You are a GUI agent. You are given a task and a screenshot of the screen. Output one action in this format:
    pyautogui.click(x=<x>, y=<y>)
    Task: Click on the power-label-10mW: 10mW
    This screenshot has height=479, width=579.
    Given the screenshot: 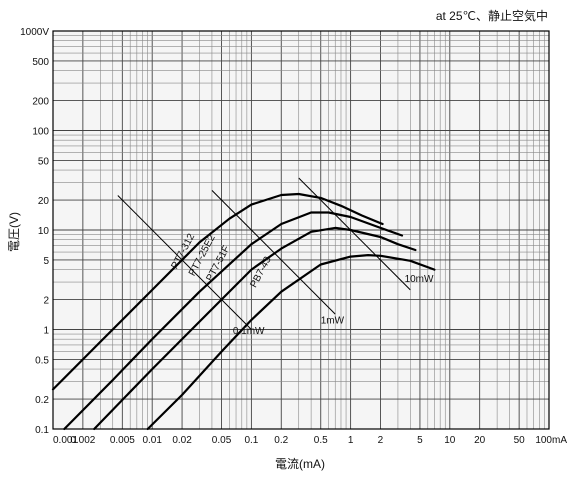 What is the action you would take?
    pyautogui.click(x=419, y=279)
    